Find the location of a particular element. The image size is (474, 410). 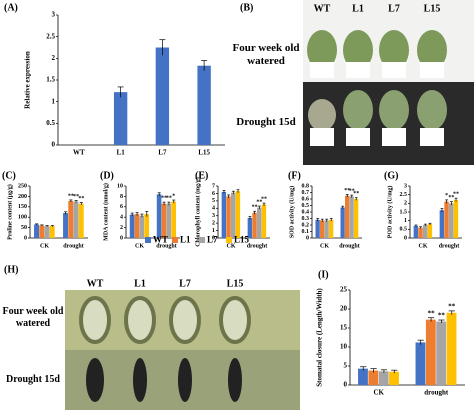

significance: * is located at coordinates (446, 196).